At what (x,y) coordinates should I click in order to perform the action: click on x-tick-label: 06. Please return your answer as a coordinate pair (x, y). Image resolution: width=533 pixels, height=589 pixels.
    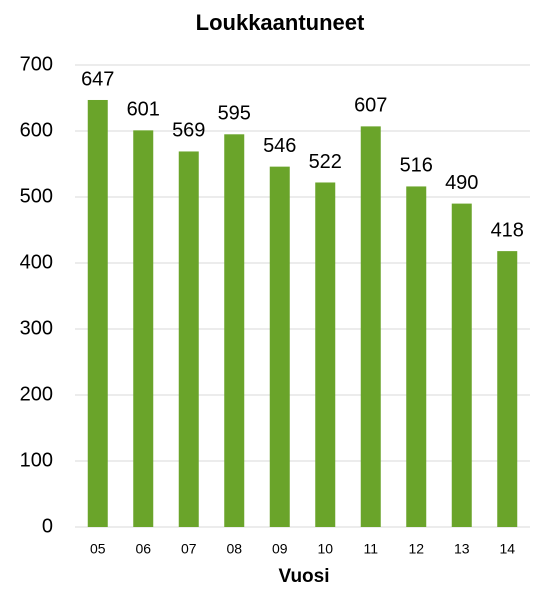
    Looking at the image, I should click on (143, 549).